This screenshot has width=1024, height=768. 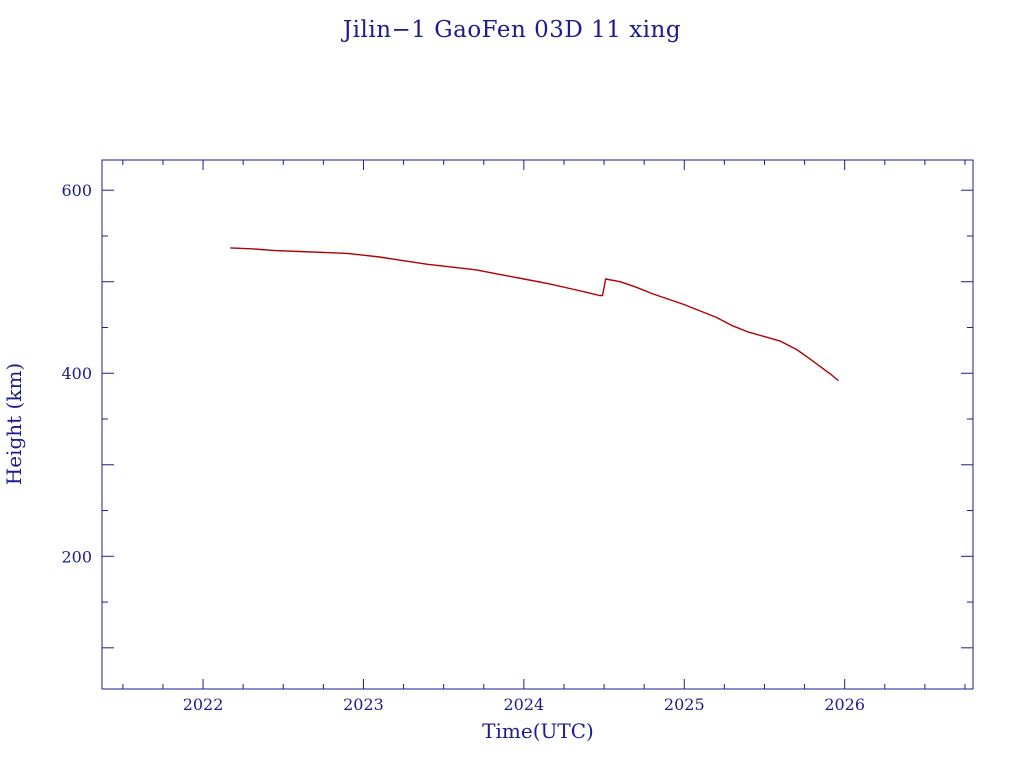 I want to click on x-tick-label: 2022, so click(x=203, y=704).